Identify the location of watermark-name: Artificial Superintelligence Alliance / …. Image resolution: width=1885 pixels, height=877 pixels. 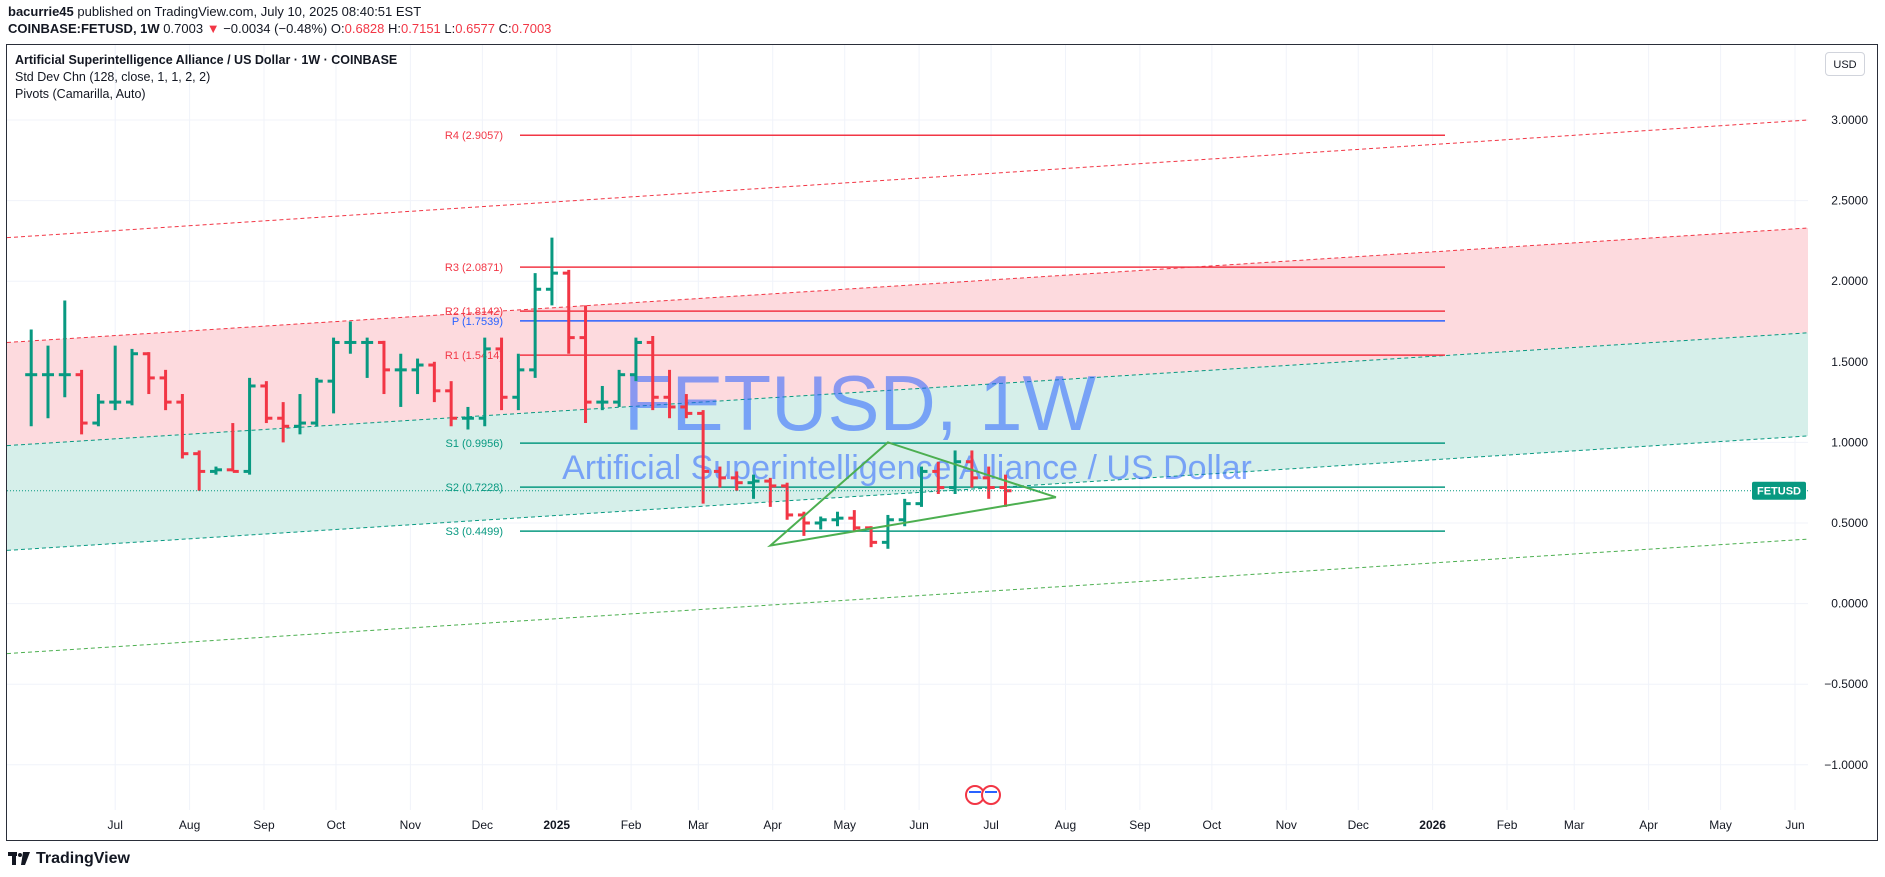
(907, 468).